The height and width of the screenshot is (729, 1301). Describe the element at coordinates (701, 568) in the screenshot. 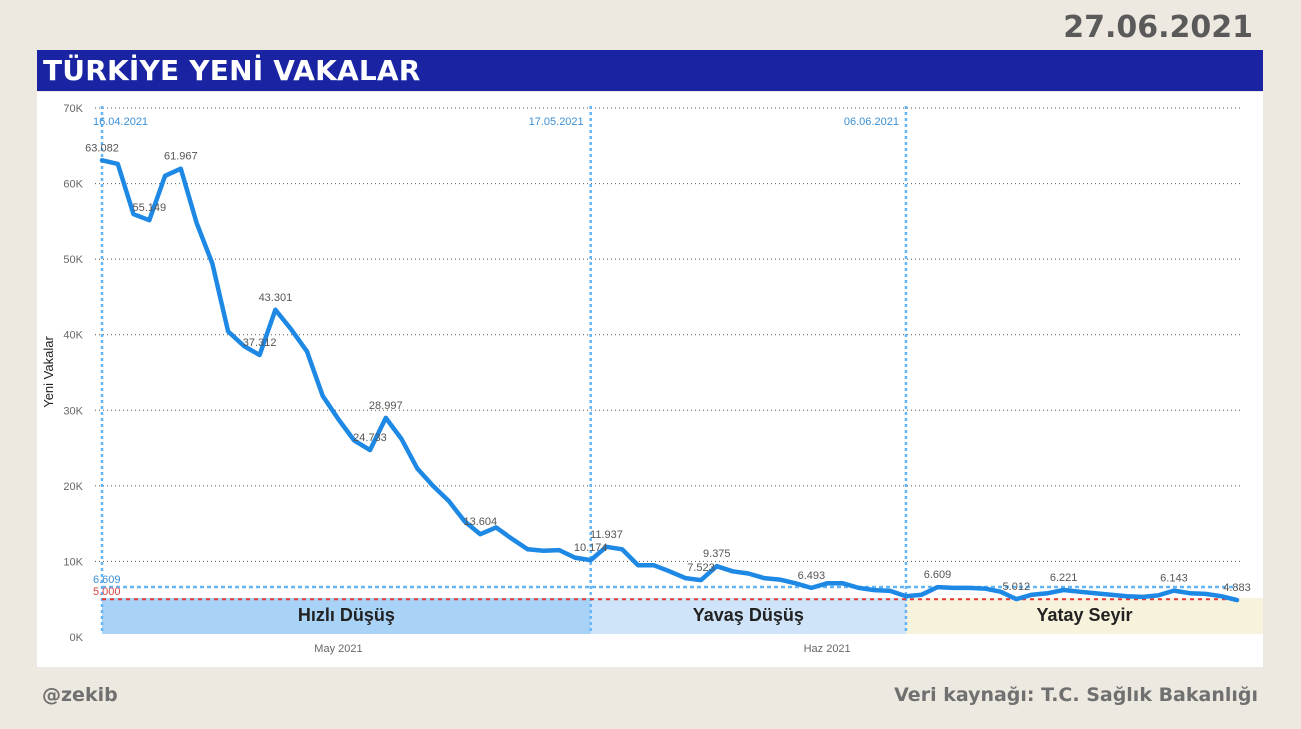

I see `data-label: 7.523` at that location.